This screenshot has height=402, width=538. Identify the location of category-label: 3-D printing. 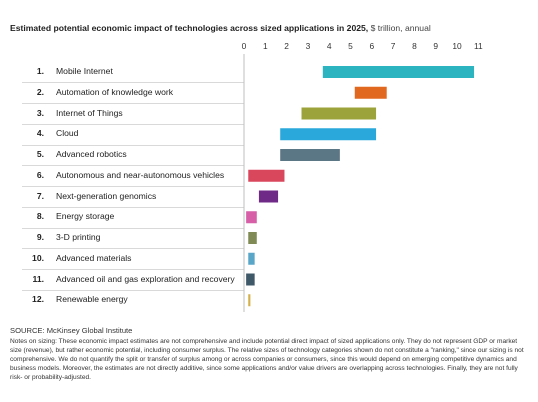
(78, 237).